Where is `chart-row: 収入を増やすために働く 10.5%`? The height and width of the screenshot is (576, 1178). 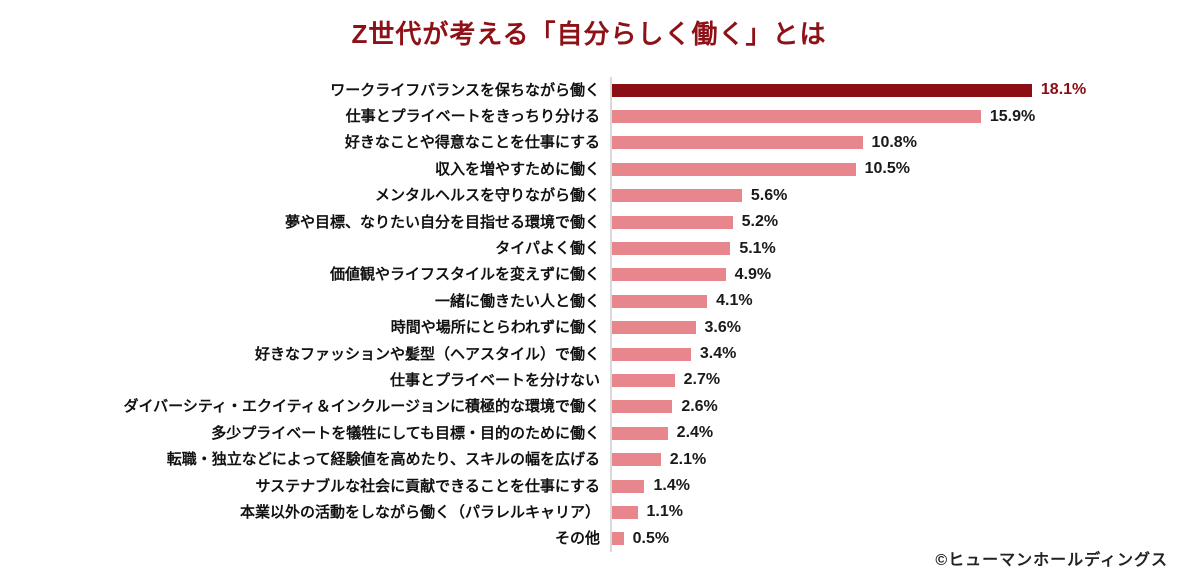 chart-row: 収入を増やすために働く 10.5% is located at coordinates (589, 169).